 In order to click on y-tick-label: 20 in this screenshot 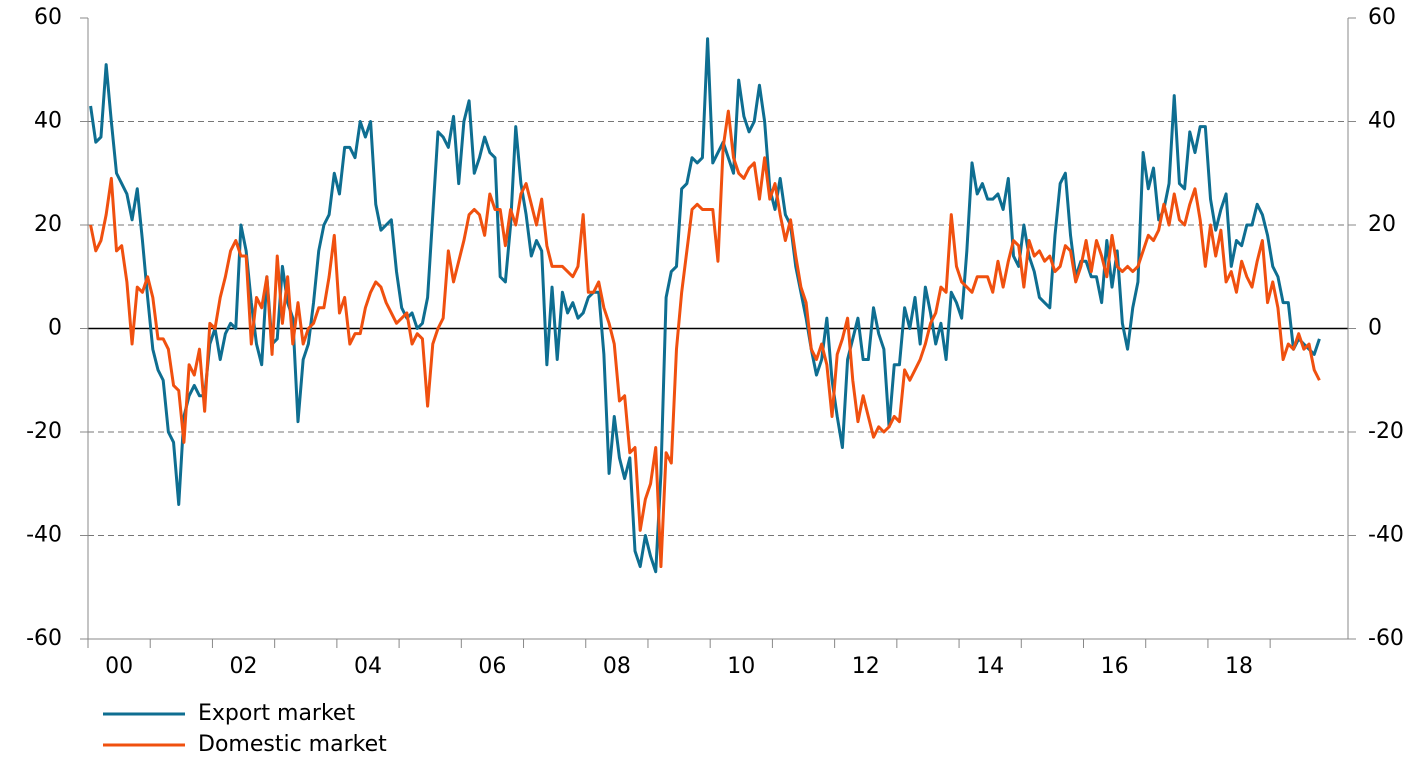, I will do `click(48, 224)`.